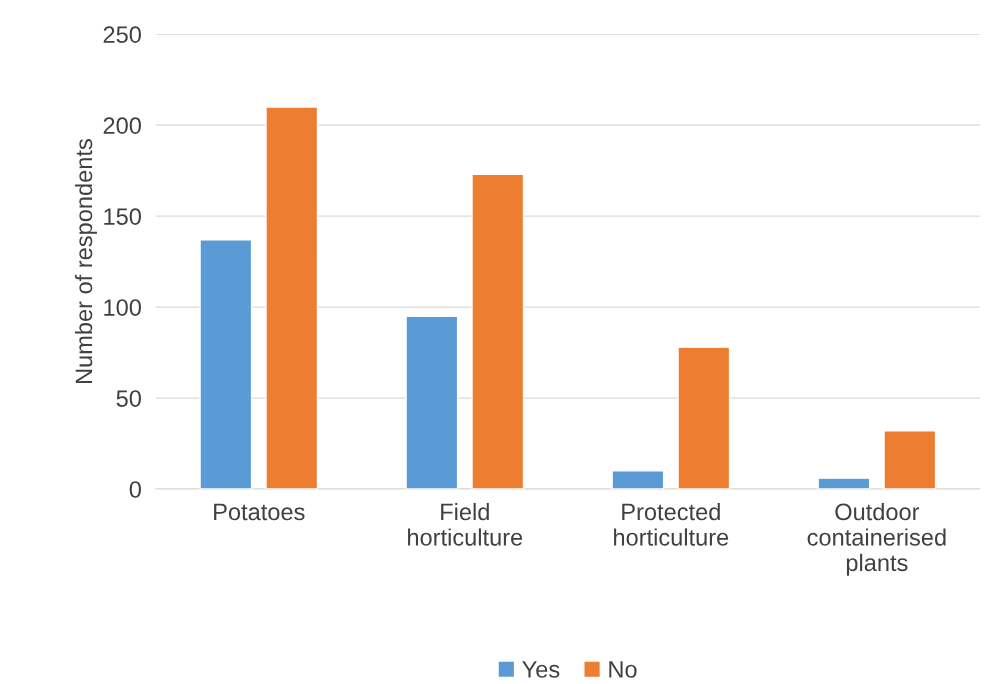  I want to click on legend-label: Yes, so click(541, 669).